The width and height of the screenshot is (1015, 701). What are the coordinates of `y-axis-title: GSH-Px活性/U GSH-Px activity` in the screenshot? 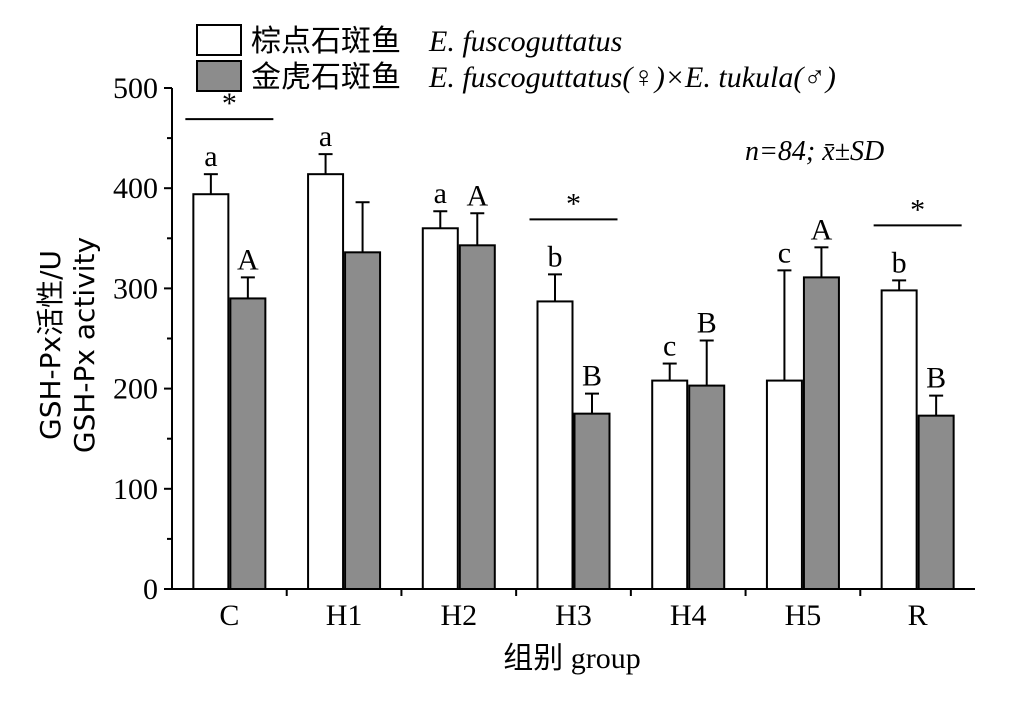 It's located at (67, 345).